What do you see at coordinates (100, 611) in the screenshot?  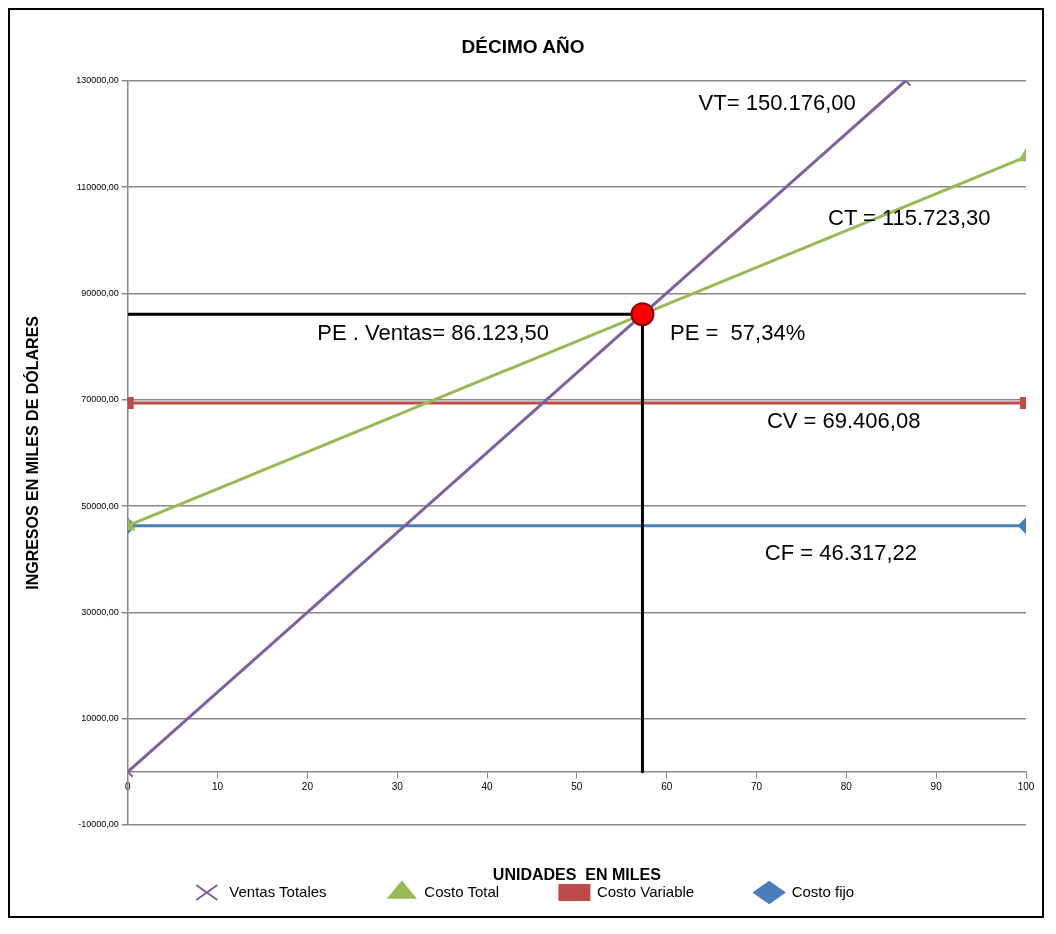 I see `y-tick-label: 30000,00` at bounding box center [100, 611].